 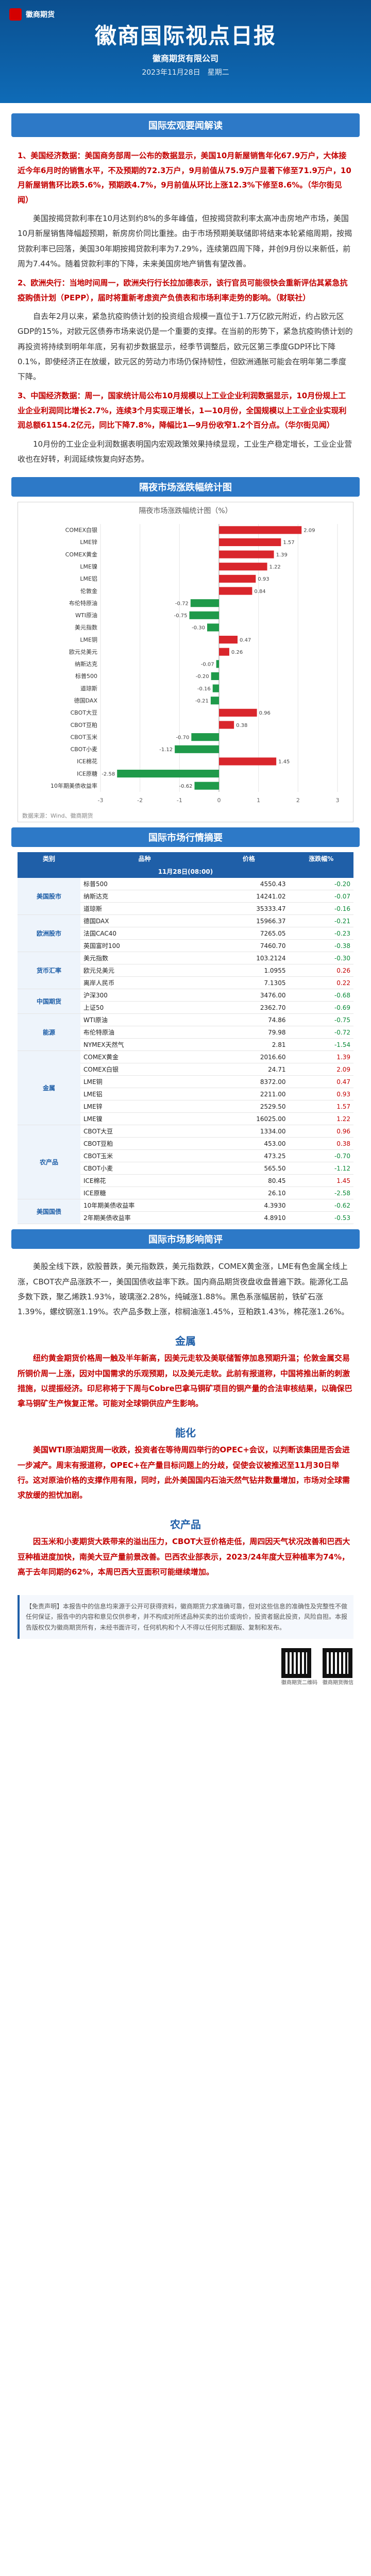 I want to click on qr-code-2: 徽商期货微信, so click(x=338, y=1667).